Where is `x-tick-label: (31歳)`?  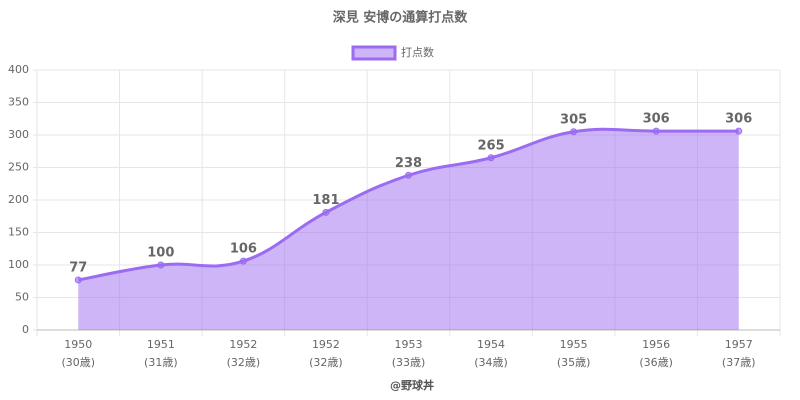
x-tick-label: (31歳) is located at coordinates (161, 362).